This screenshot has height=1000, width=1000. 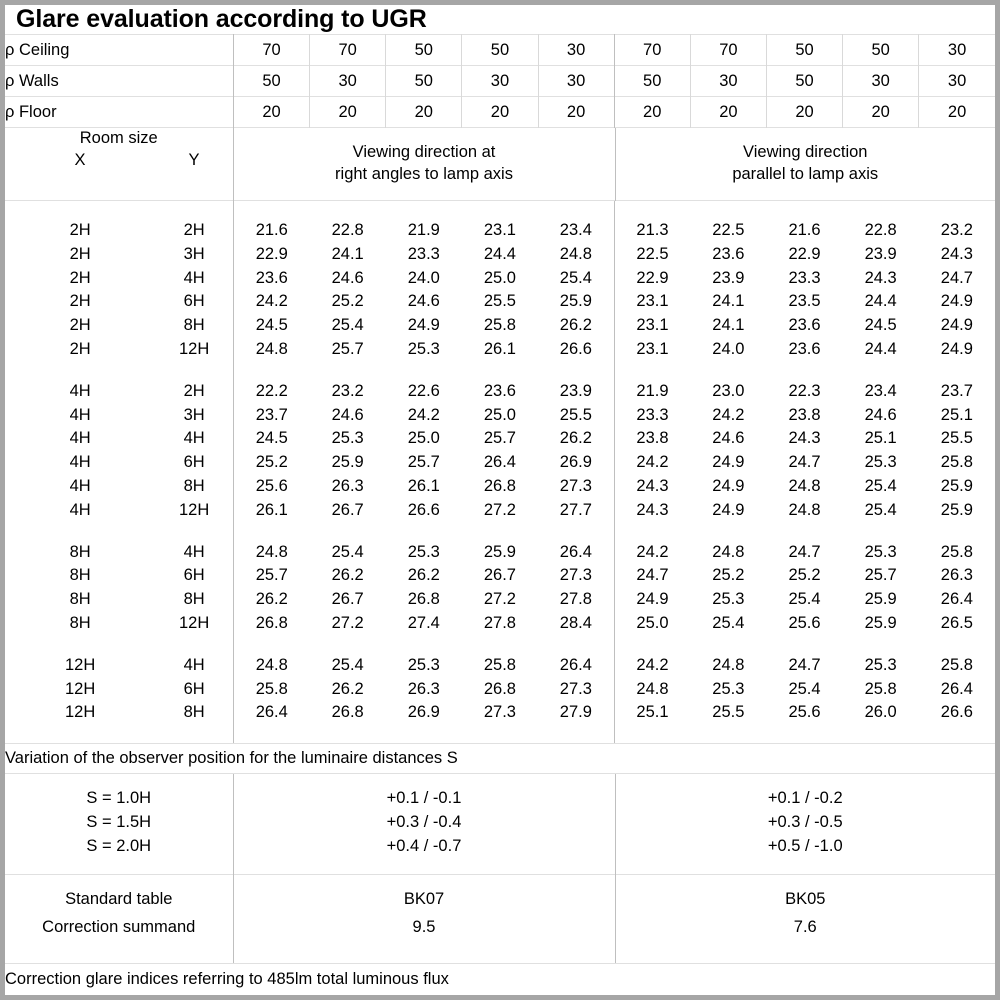 I want to click on spacer-cell-y, so click(x=194, y=644).